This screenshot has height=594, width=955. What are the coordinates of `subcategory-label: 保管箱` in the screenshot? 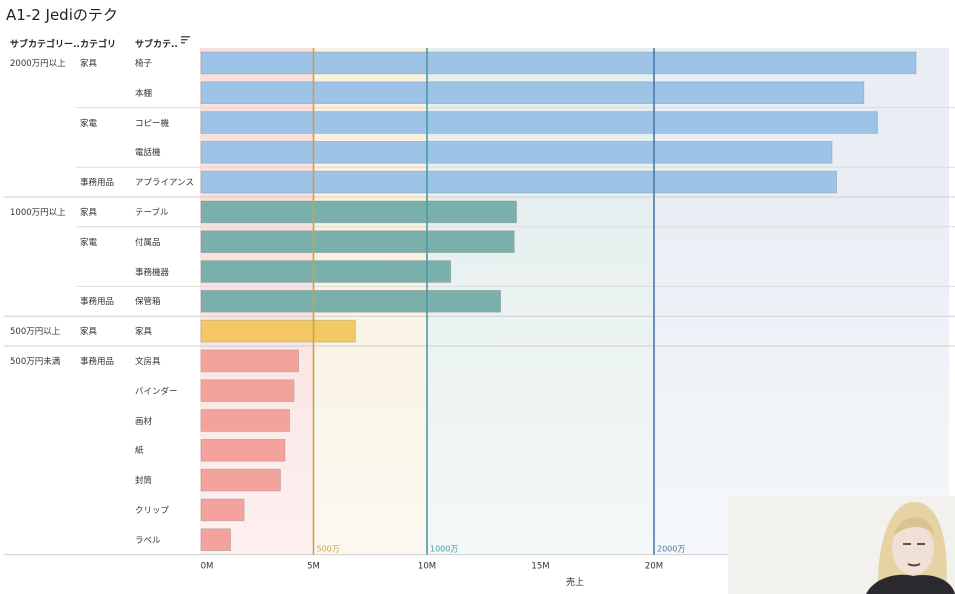 It's located at (148, 302).